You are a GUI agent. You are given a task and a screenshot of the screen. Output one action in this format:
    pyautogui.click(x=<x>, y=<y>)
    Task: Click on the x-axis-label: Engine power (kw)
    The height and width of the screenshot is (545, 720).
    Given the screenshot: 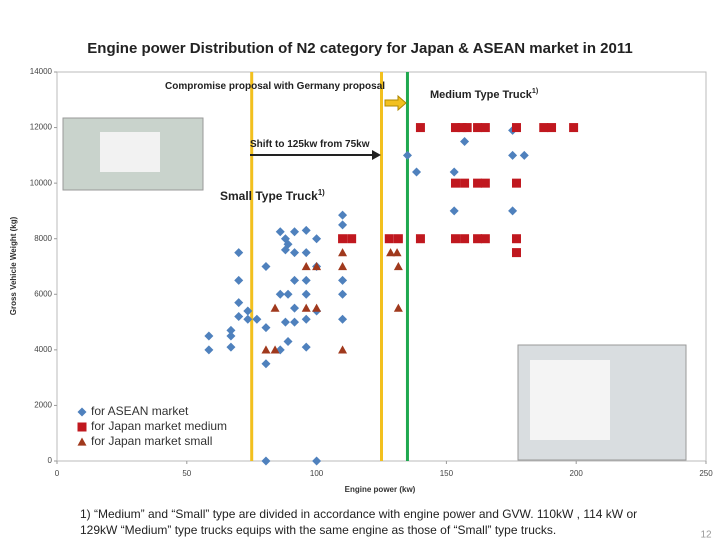 What is the action you would take?
    pyautogui.click(x=380, y=489)
    